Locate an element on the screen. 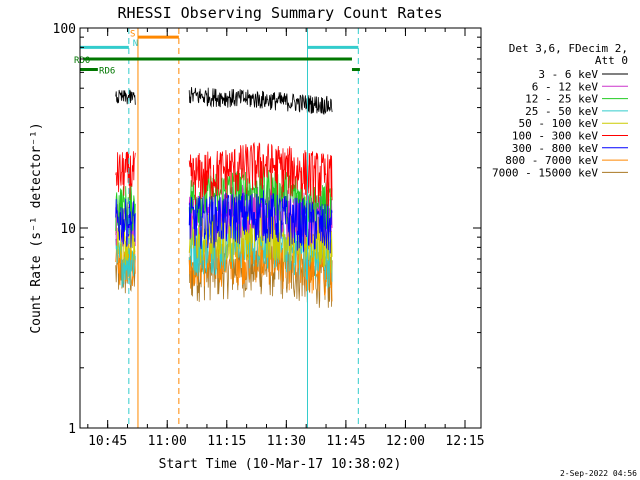  series-line is located at coordinates (224, 101).